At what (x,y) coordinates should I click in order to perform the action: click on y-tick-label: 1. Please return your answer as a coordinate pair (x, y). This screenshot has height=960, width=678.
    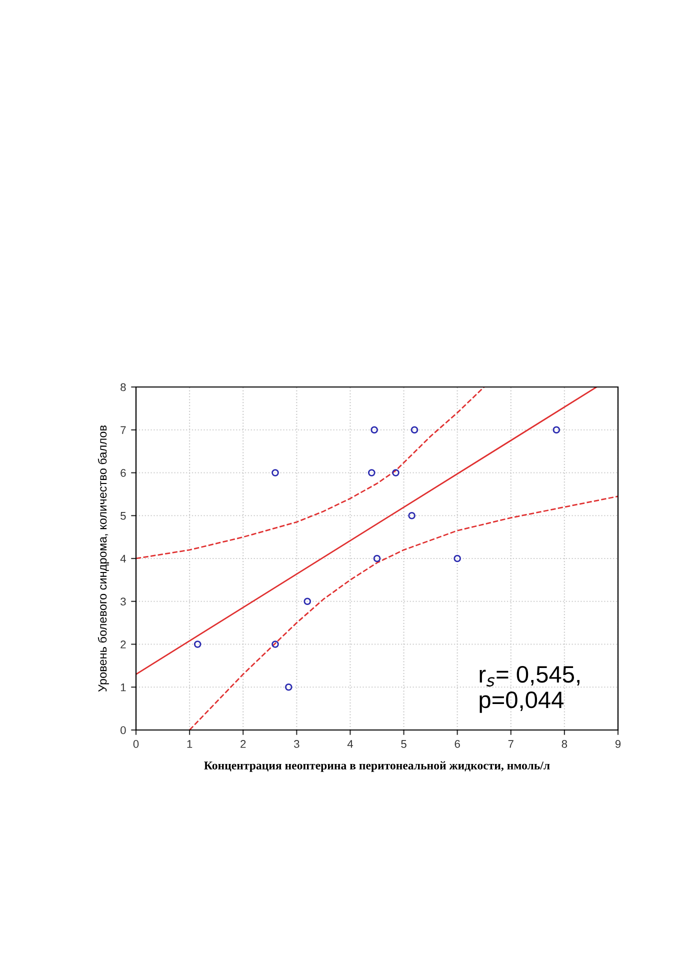
    Looking at the image, I should click on (123, 688).